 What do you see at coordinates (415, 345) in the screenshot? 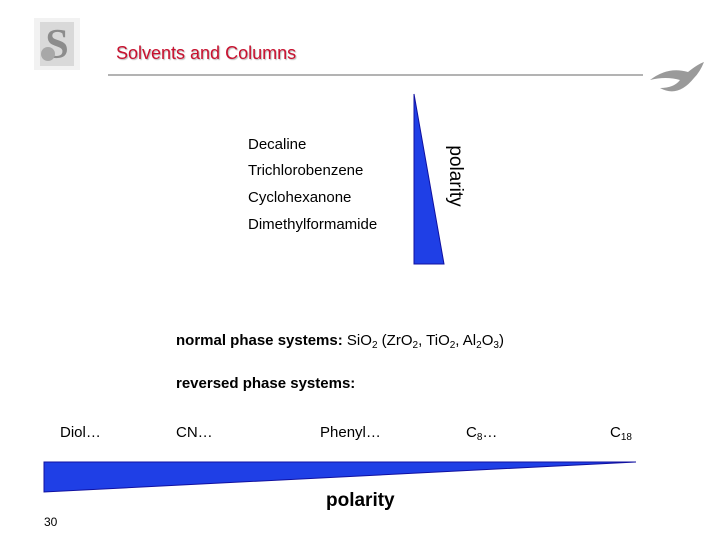
I see `np-zr-sub: 2` at bounding box center [415, 345].